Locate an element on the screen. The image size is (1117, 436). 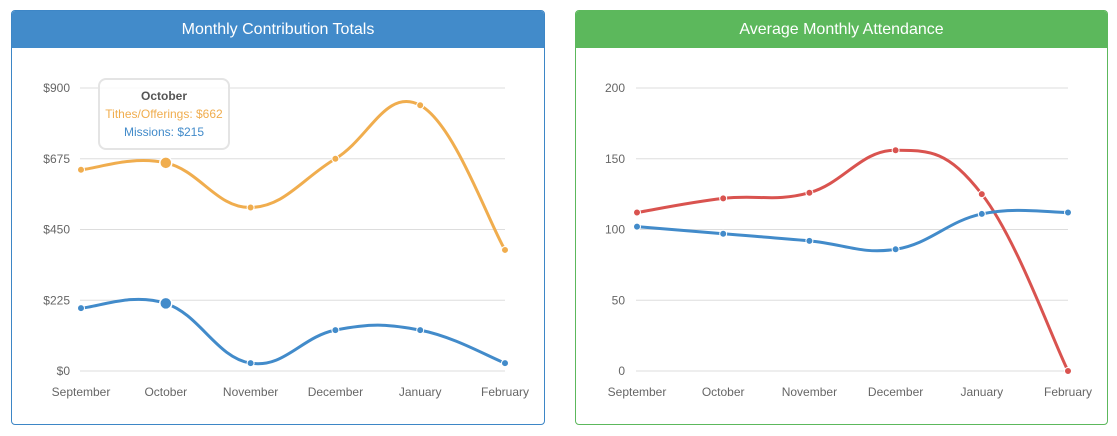
tooltip-tithes-value: Tithes/Offerings: $662 is located at coordinates (164, 114).